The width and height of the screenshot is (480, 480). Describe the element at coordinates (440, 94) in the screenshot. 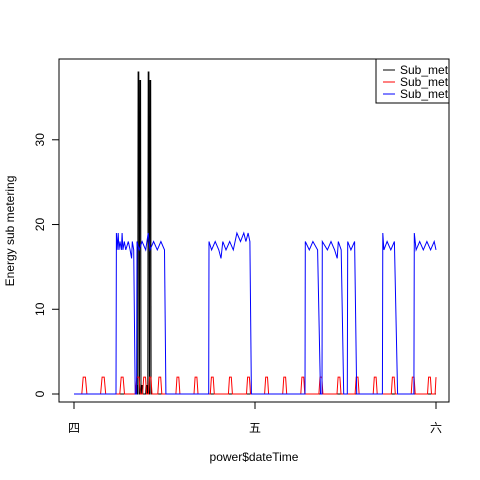

I see `legend-label-3: Sub_metering_3` at that location.